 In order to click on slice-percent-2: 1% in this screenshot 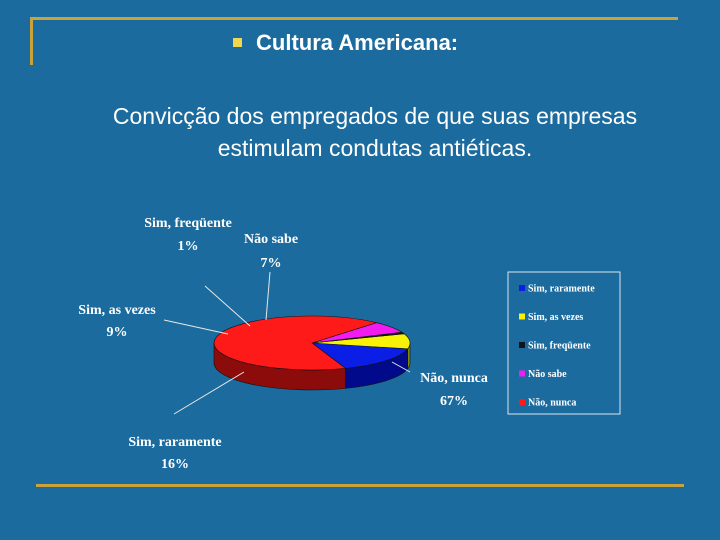, I will do `click(188, 246)`.